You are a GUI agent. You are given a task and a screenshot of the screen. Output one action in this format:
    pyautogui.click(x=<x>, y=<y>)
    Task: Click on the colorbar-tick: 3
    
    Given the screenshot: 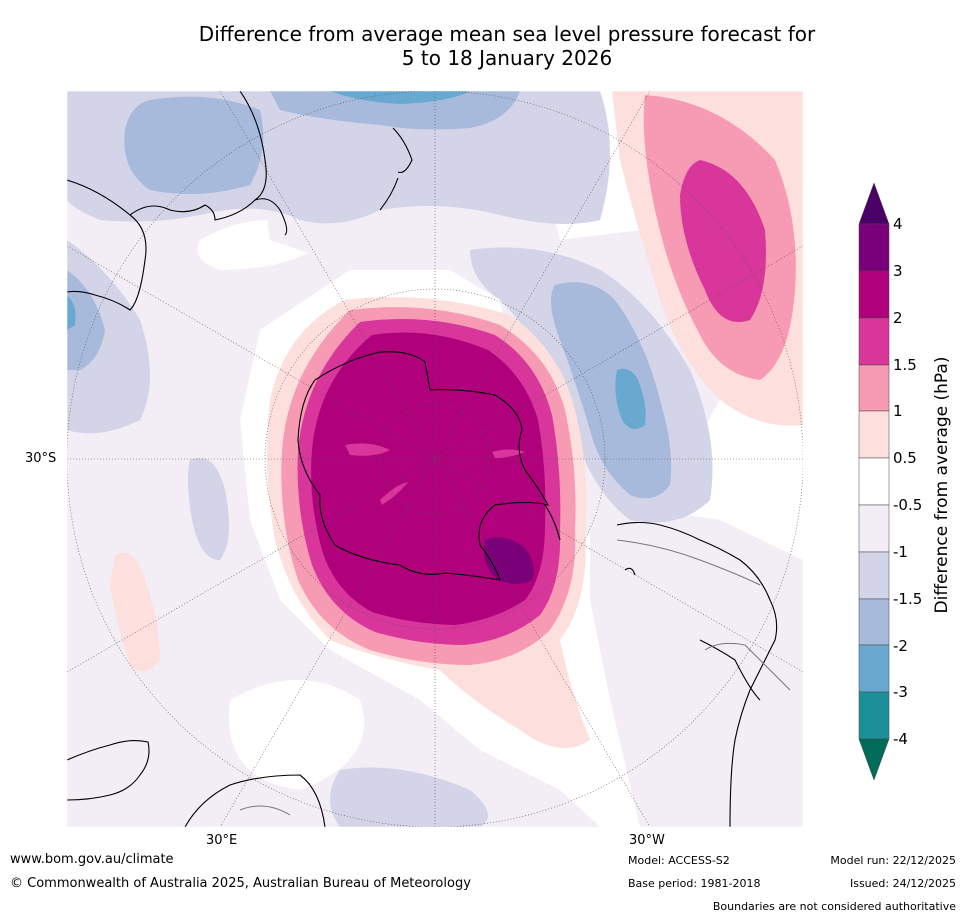 What is the action you would take?
    pyautogui.click(x=898, y=271)
    